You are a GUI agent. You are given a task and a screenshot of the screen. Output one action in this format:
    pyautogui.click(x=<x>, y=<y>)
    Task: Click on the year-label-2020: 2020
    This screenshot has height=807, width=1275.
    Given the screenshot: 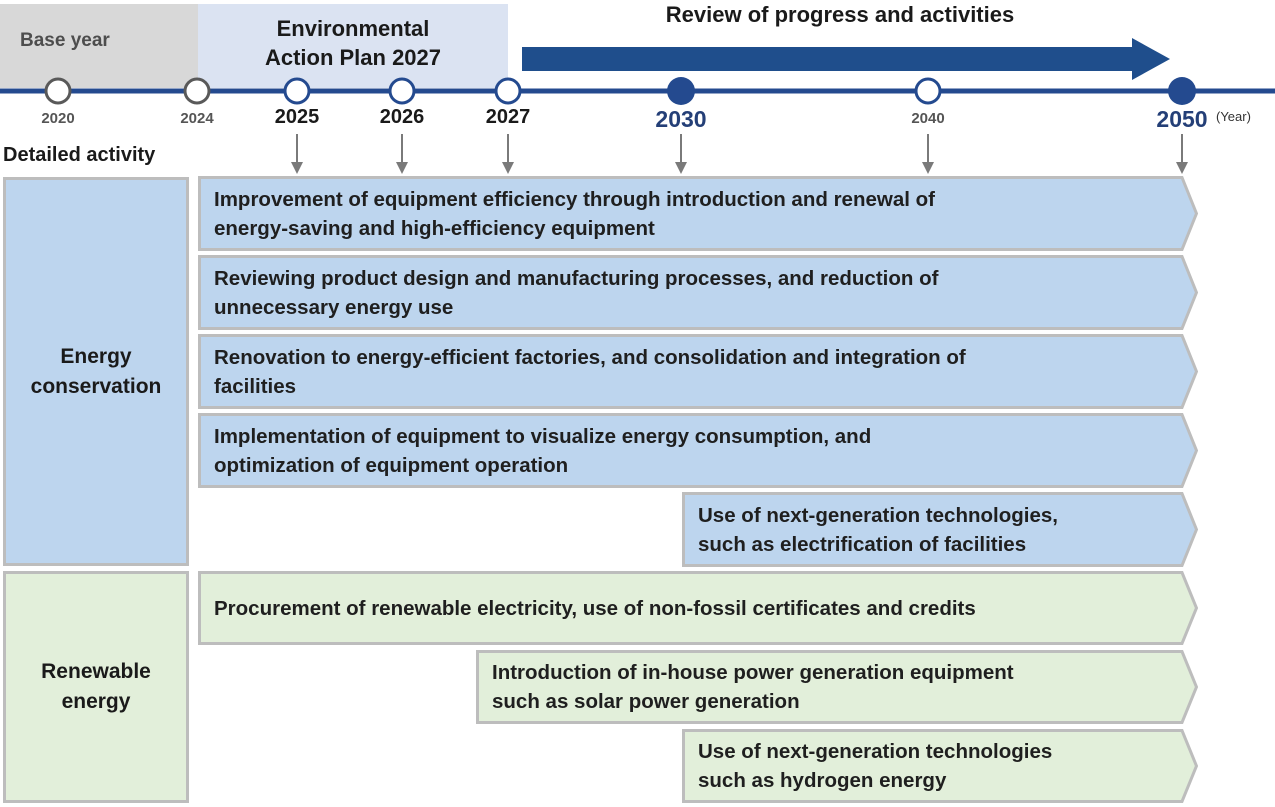 What is the action you would take?
    pyautogui.click(x=58, y=118)
    